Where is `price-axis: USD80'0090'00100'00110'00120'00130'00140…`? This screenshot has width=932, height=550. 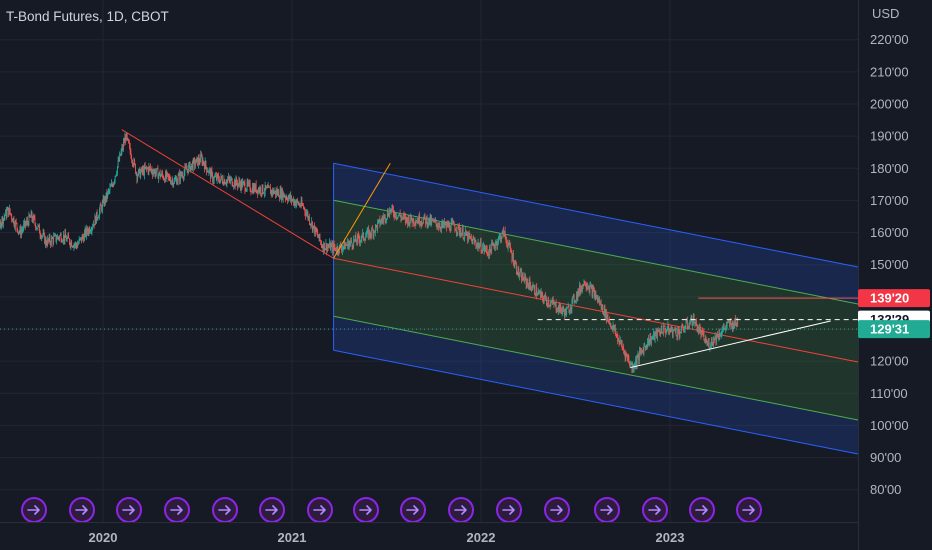
price-axis: USD80'0090'00100'00110'00120'00130'00140… is located at coordinates (895, 275).